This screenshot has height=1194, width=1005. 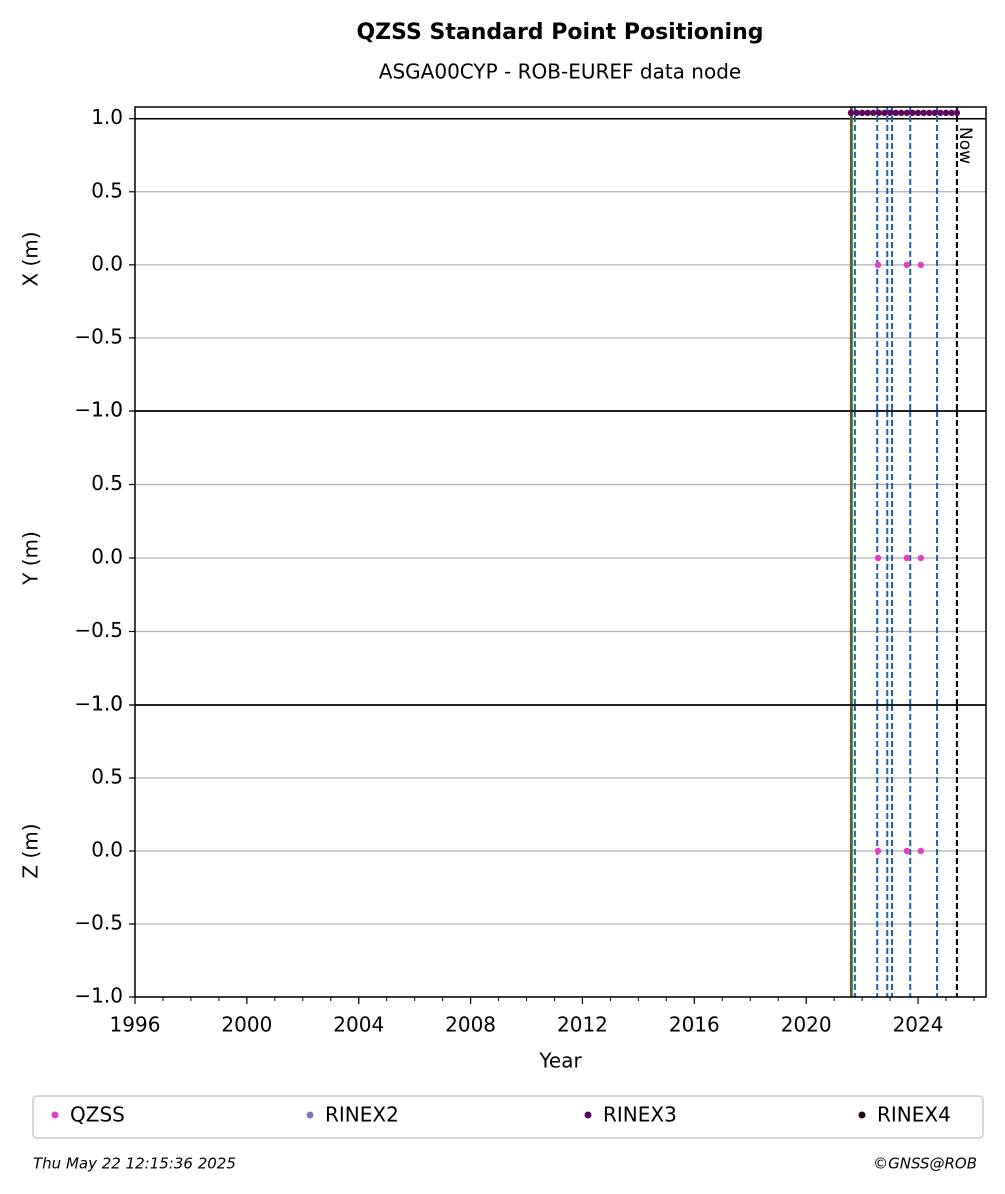 What do you see at coordinates (134, 1164) in the screenshot?
I see `footer-left: Thu May 22 12:15:36 2025` at bounding box center [134, 1164].